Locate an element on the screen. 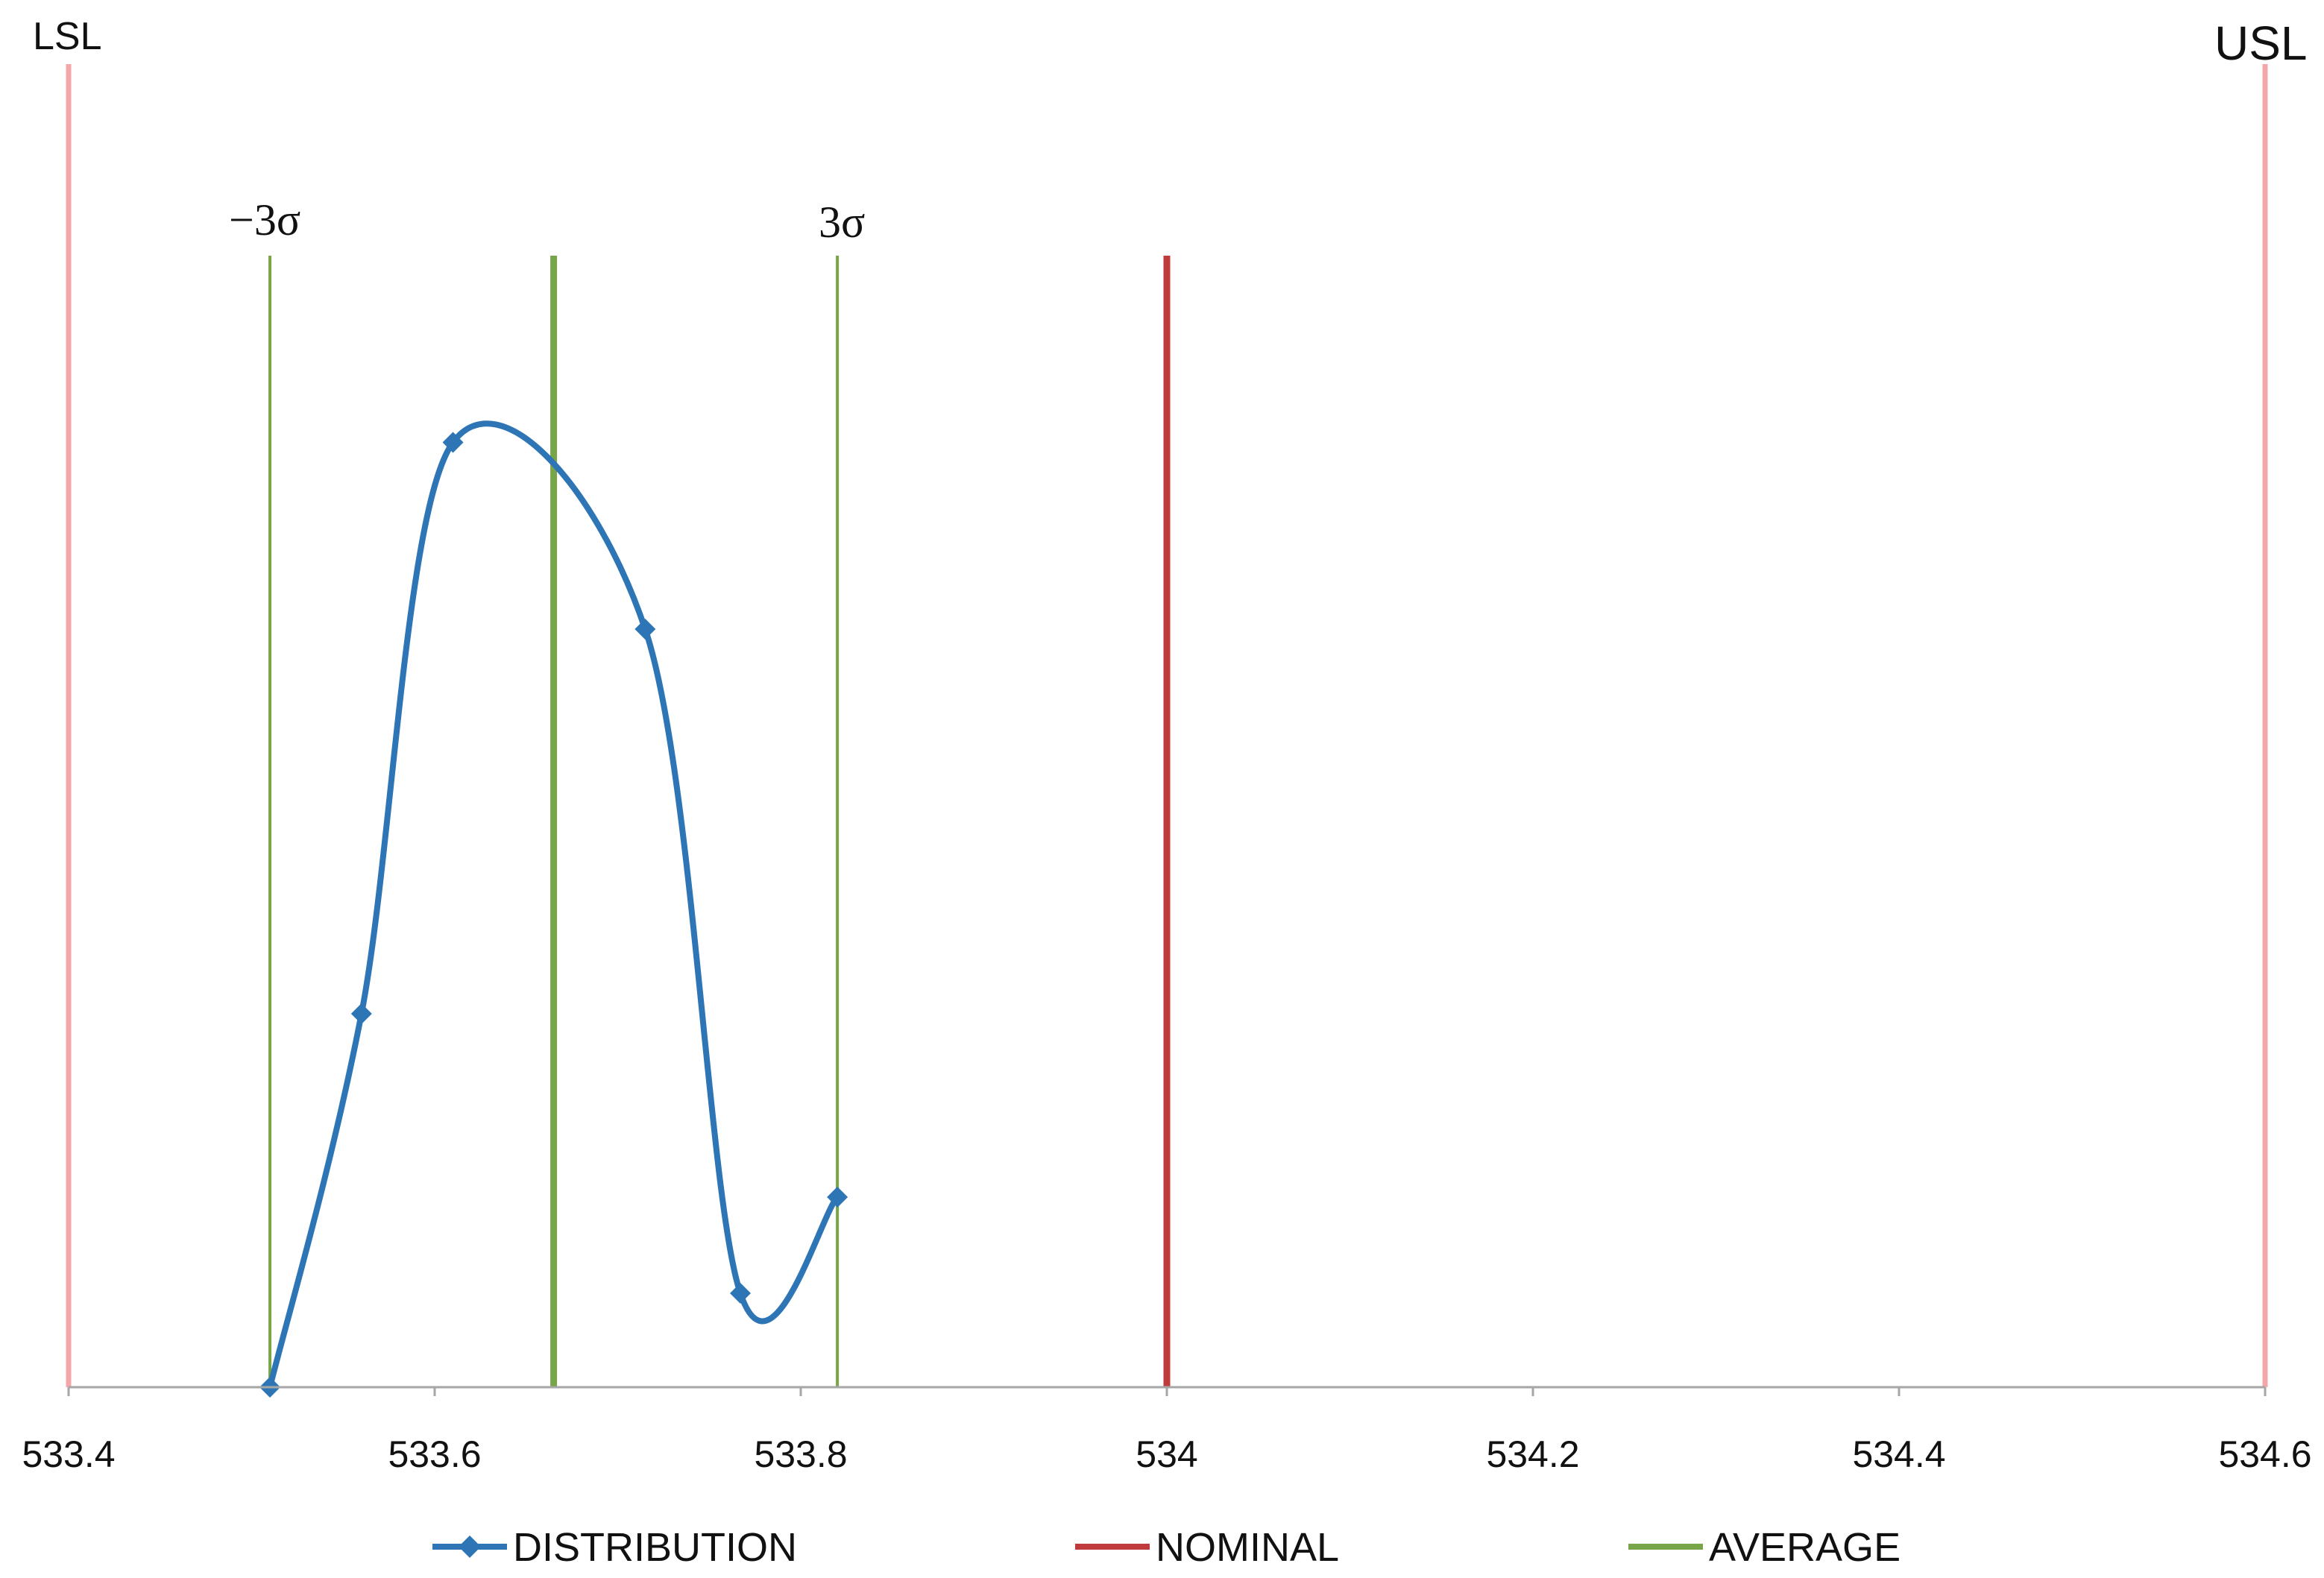 This screenshot has height=1578, width=2324. x-tick-label: 534 is located at coordinates (1166, 1454).